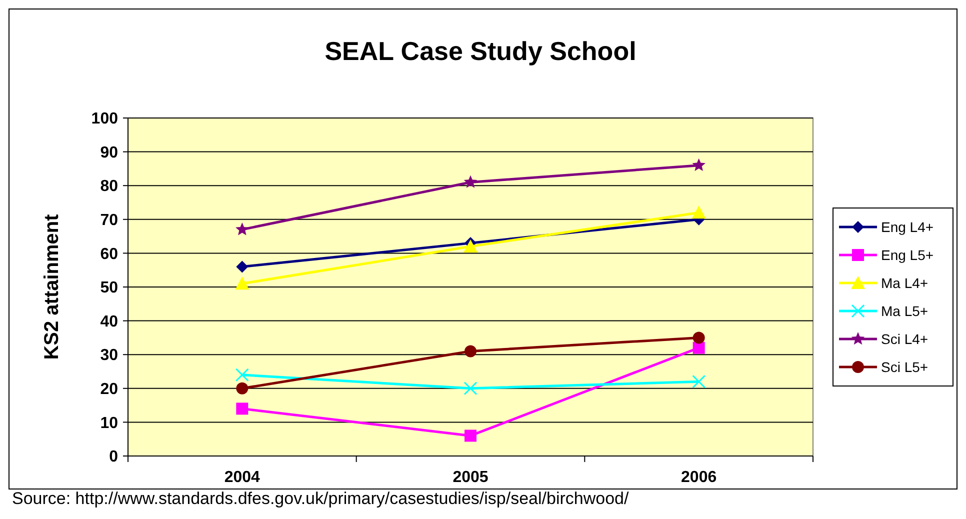  I want to click on source-note: Source: http://www.standards.dfes.gov.uk/primary/casestudies/isp/seal/birchwood/, so click(320, 498).